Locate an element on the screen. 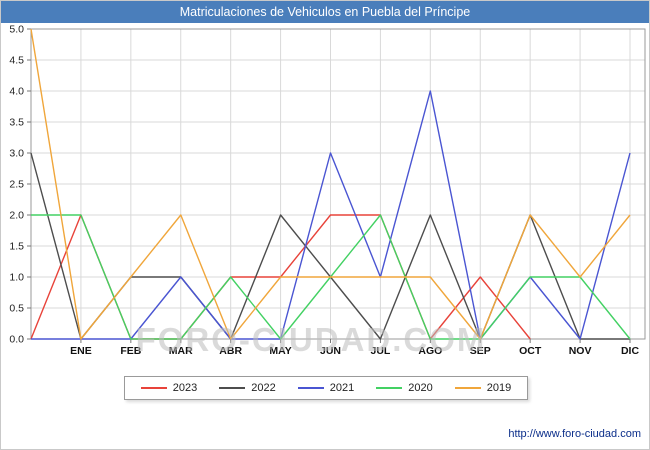 The width and height of the screenshot is (650, 450). svg-text: 4.0 is located at coordinates (16, 92).